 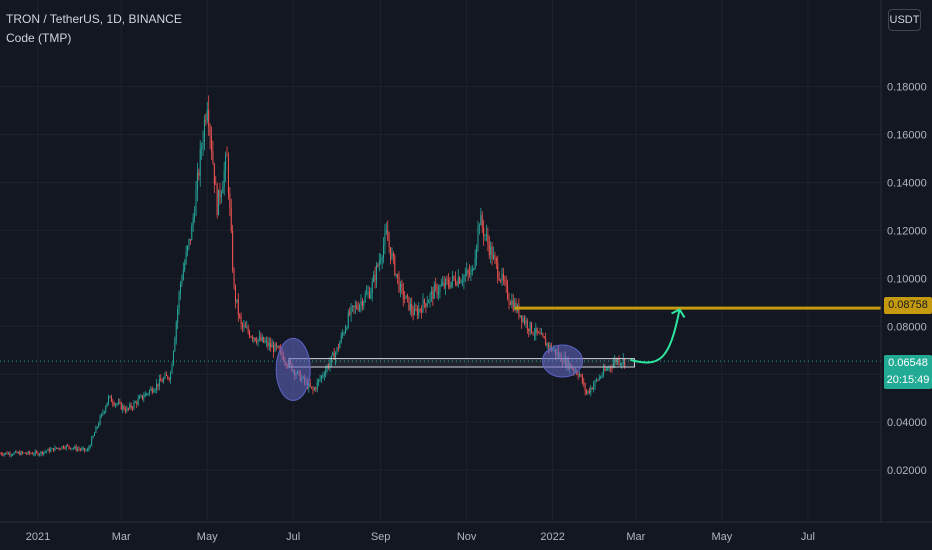 What do you see at coordinates (904, 20) in the screenshot?
I see `currency-unit-button: USDT` at bounding box center [904, 20].